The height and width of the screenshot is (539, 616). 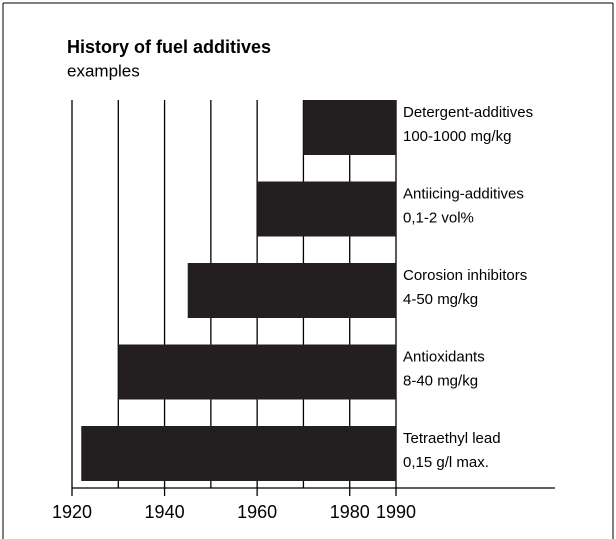 I want to click on chart-subtitle: examples, so click(x=103, y=70).